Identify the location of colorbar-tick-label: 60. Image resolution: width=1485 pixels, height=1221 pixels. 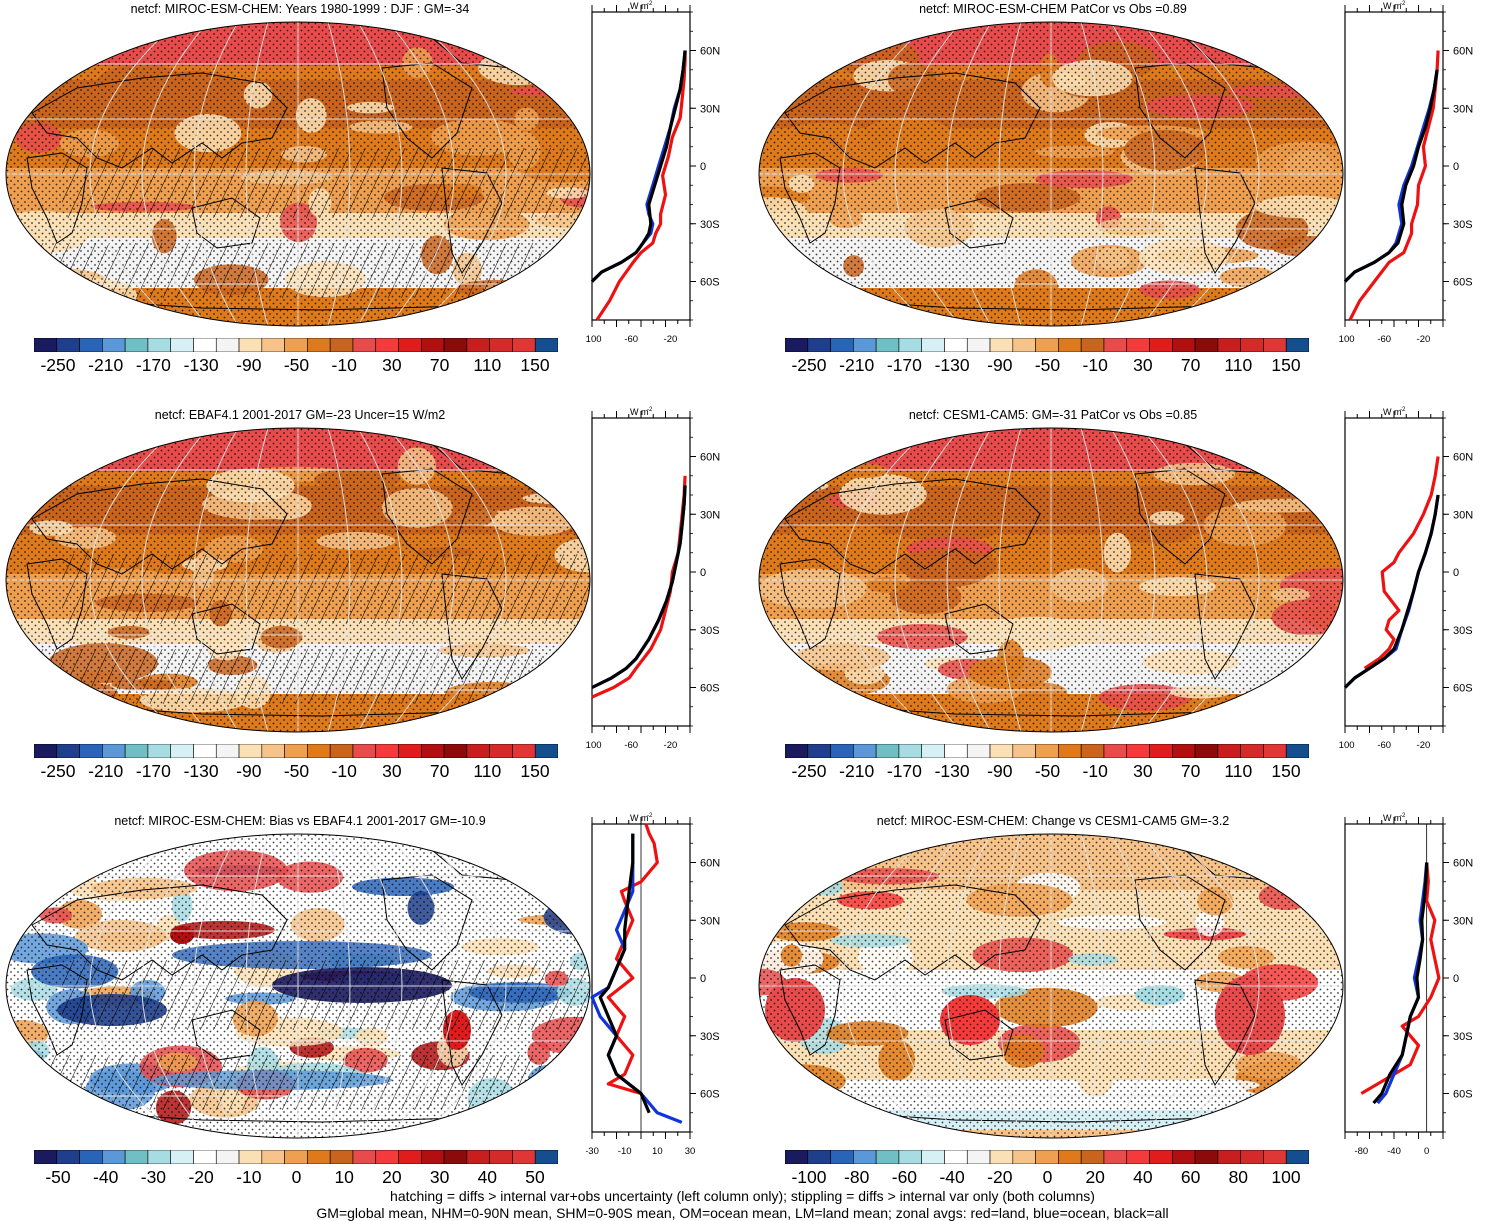
(1190, 1177).